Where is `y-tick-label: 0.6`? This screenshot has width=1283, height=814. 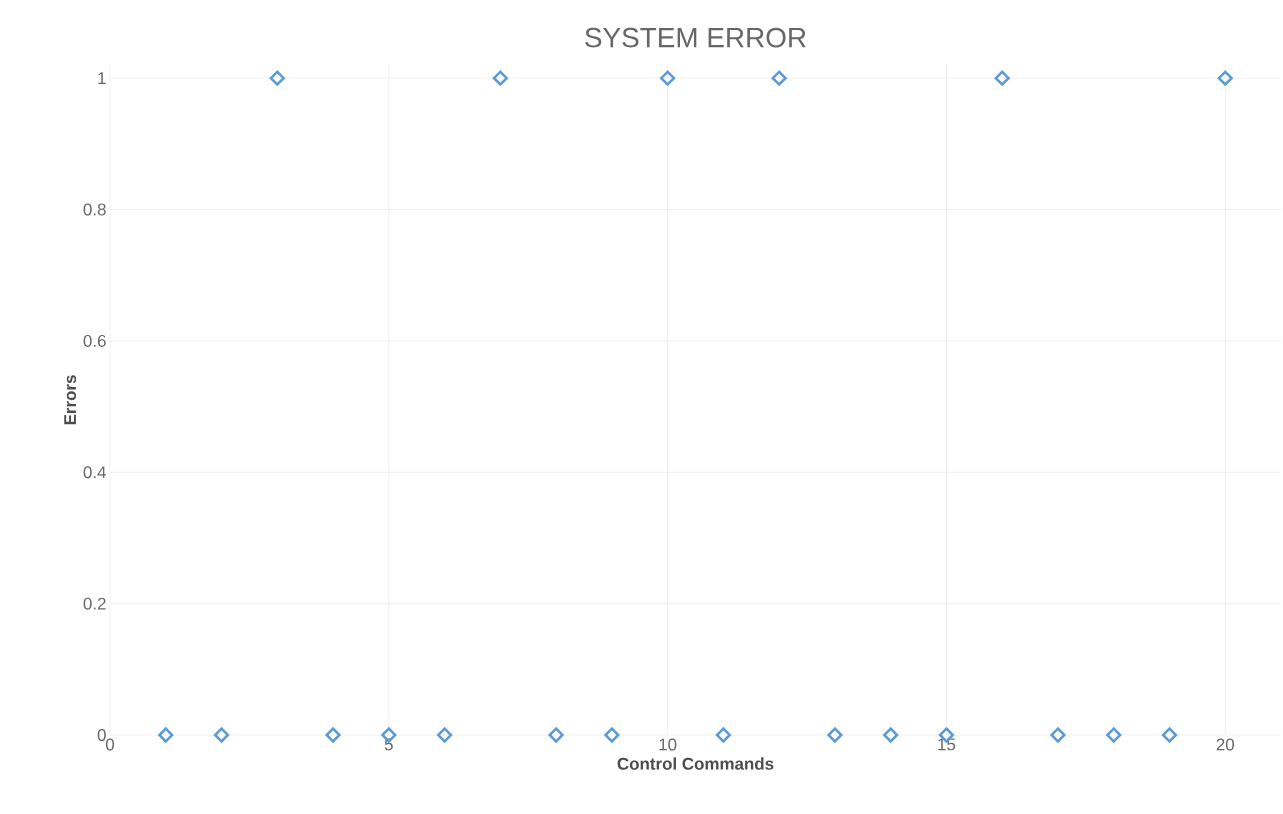 y-tick-label: 0.6 is located at coordinates (94, 340).